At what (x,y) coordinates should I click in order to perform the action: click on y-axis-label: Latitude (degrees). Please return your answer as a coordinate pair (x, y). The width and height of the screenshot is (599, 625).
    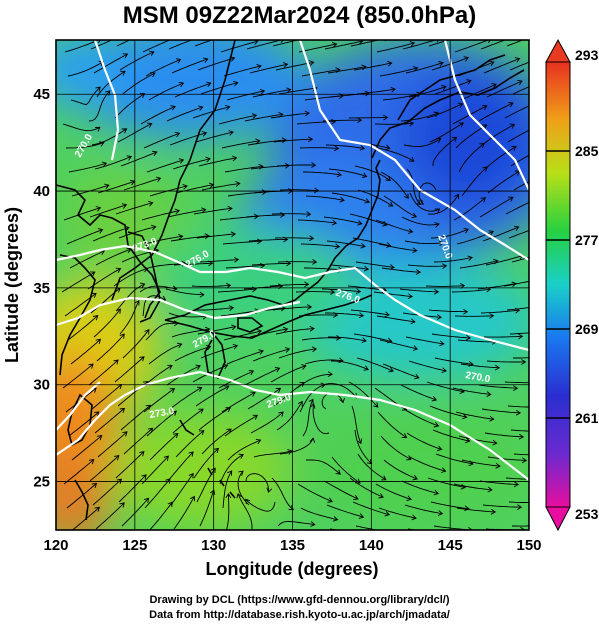
    Looking at the image, I should click on (12, 285).